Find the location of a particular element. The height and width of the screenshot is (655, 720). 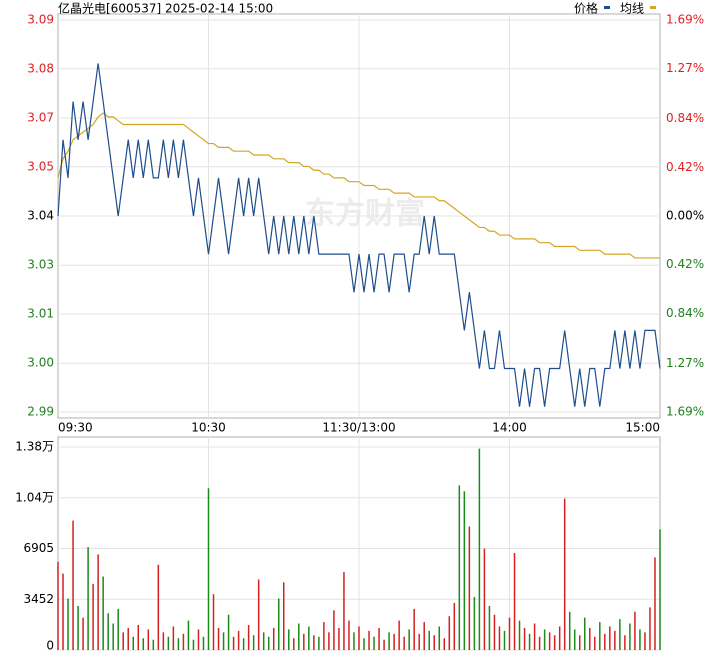

x-tick-label: 09:30 is located at coordinates (75, 428).